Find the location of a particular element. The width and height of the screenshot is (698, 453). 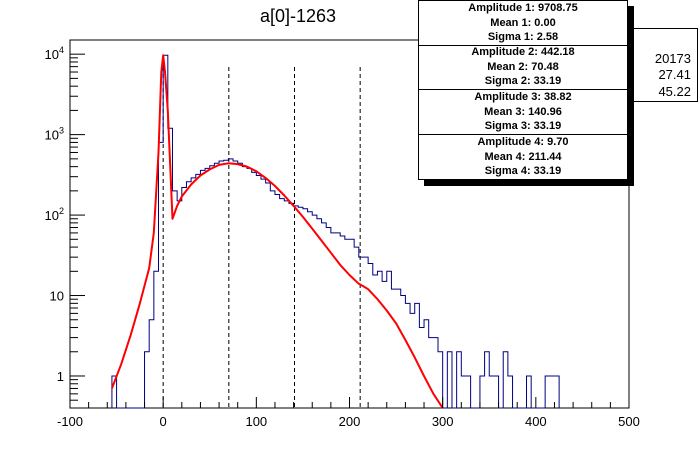

x-tick-label: -100 is located at coordinates (70, 421).